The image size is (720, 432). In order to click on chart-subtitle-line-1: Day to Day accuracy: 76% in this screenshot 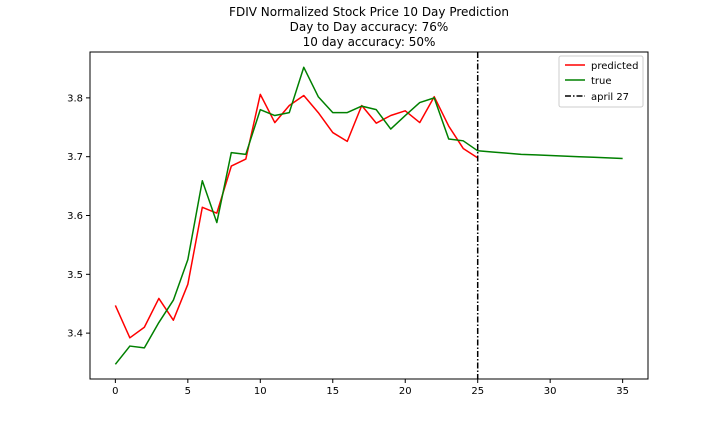, I will do `click(369, 27)`.